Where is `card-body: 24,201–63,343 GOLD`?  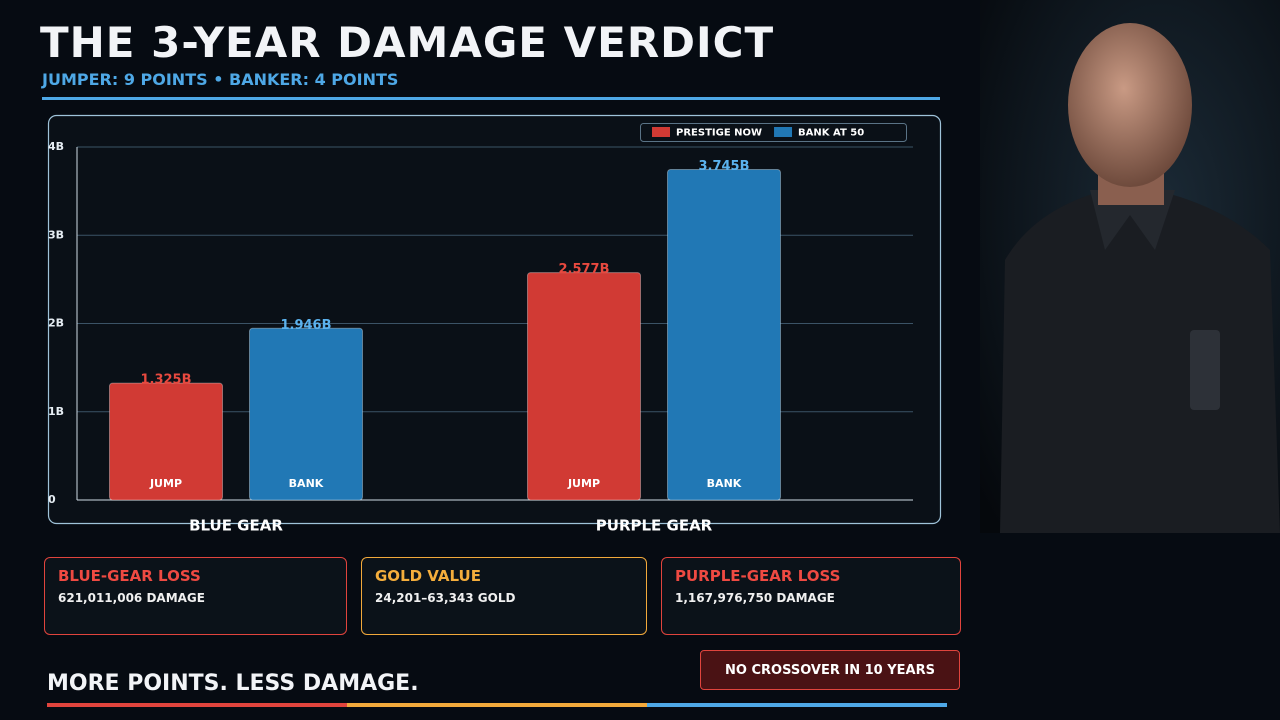
card-body: 24,201–63,343 GOLD is located at coordinates (445, 598).